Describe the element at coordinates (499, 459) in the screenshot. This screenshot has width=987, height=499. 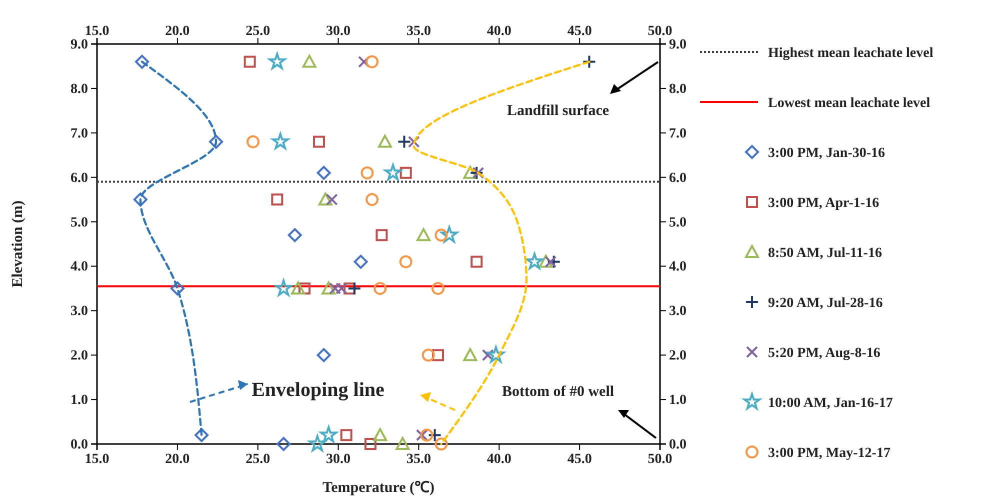
I see `x2-tick-label: 40.0` at that location.